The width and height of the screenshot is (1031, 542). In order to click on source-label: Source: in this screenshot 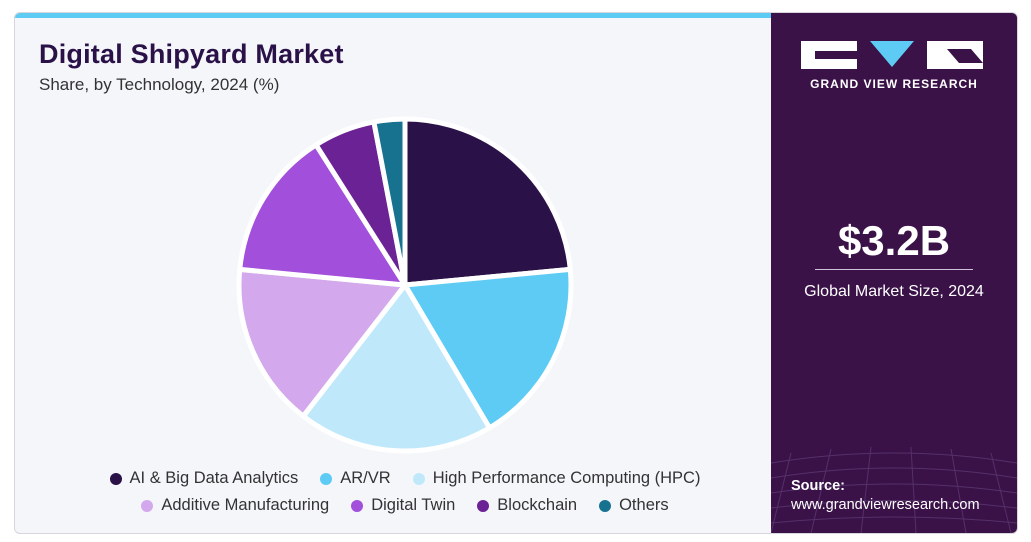, I will do `click(818, 486)`.